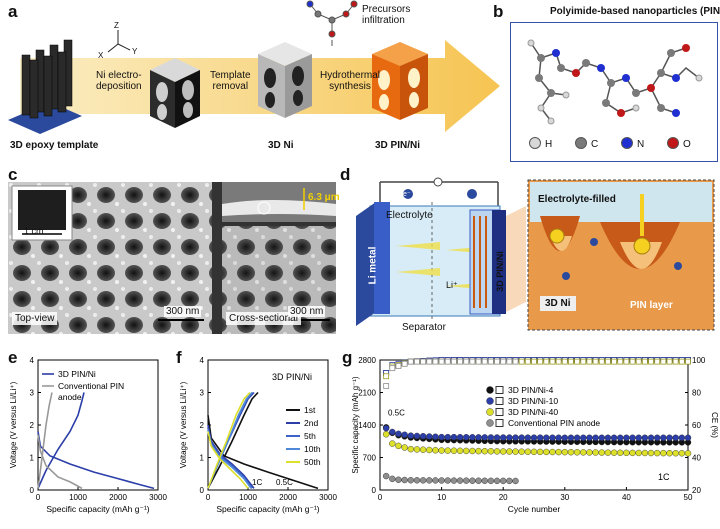 The image size is (720, 529). I want to click on panel-label-a: a, so click(13, 11).